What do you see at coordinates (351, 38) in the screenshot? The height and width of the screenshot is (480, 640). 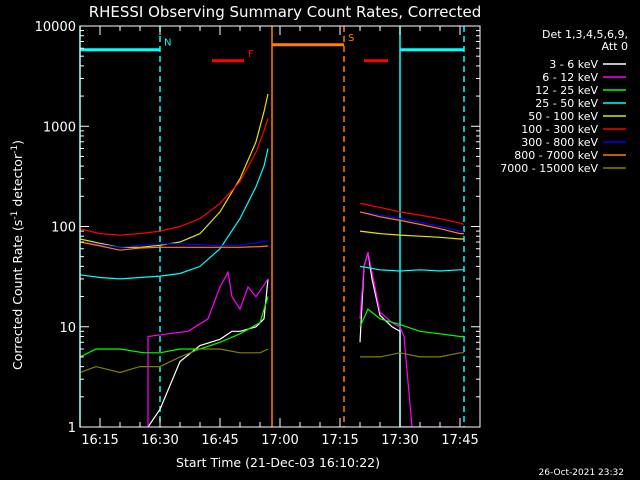 I see `flag-label-s: S` at bounding box center [351, 38].